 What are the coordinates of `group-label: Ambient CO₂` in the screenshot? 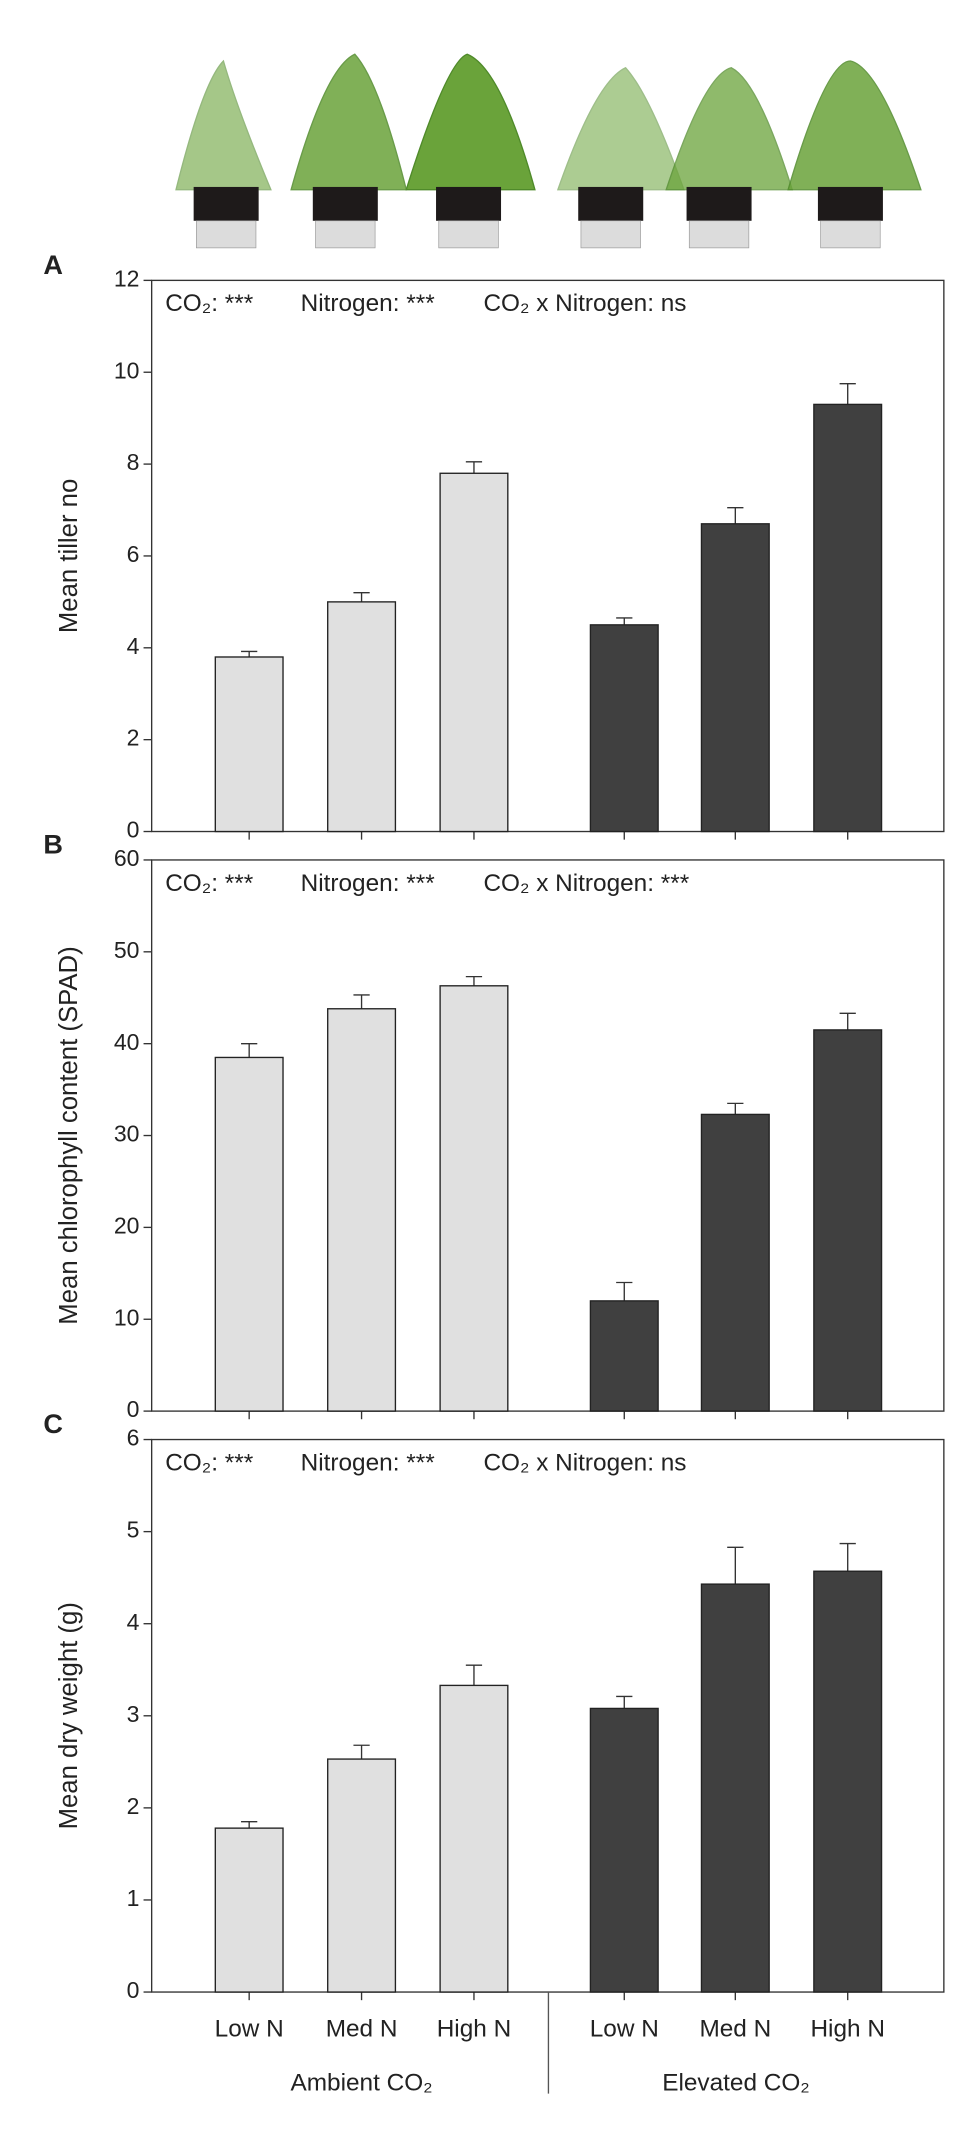 It's located at (362, 2083).